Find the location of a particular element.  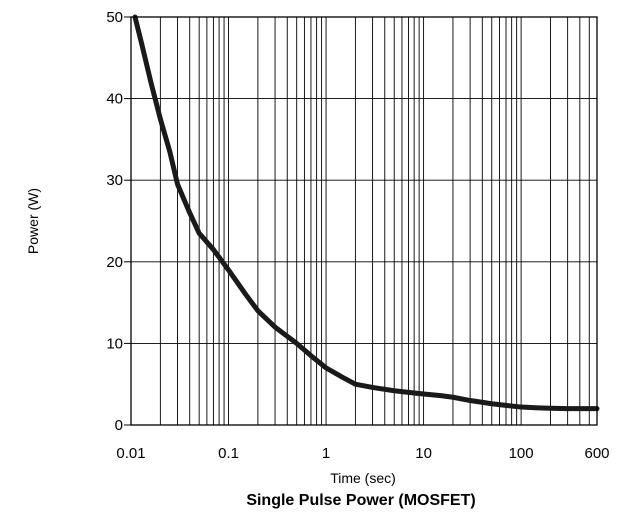

y-tick-label: 0 is located at coordinates (119, 425).